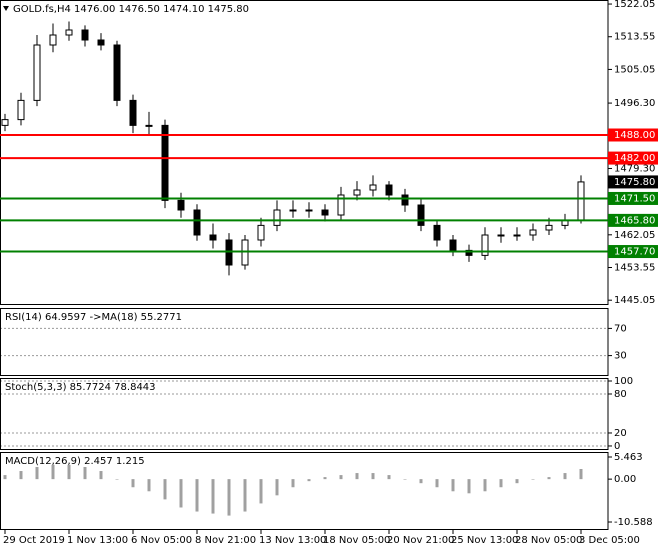 Image resolution: width=660 pixels, height=550 pixels. Describe the element at coordinates (620, 394) in the screenshot. I see `y-tick-label: 80` at that location.